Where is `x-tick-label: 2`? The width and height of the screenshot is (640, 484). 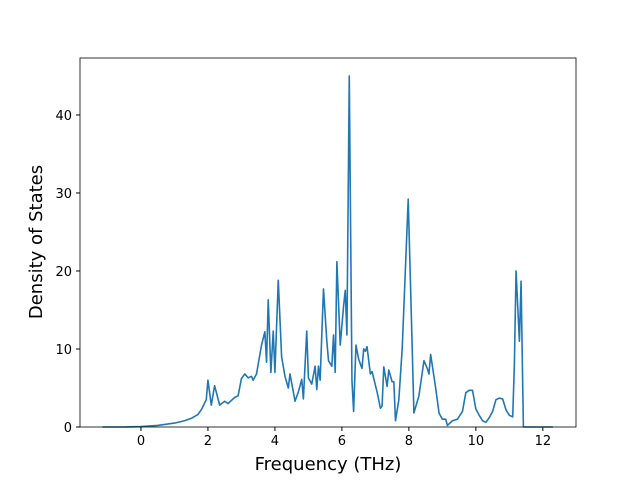 x-tick-label: 2 is located at coordinates (208, 441).